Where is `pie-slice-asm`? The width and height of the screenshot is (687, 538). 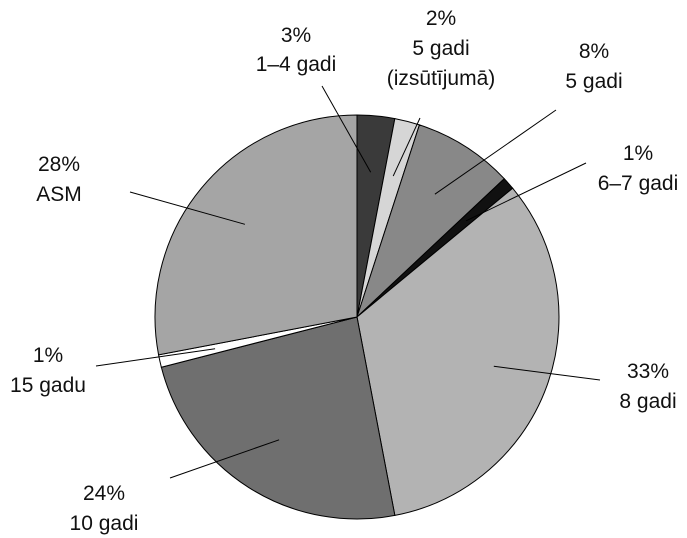 pie-slice-asm is located at coordinates (256, 235).